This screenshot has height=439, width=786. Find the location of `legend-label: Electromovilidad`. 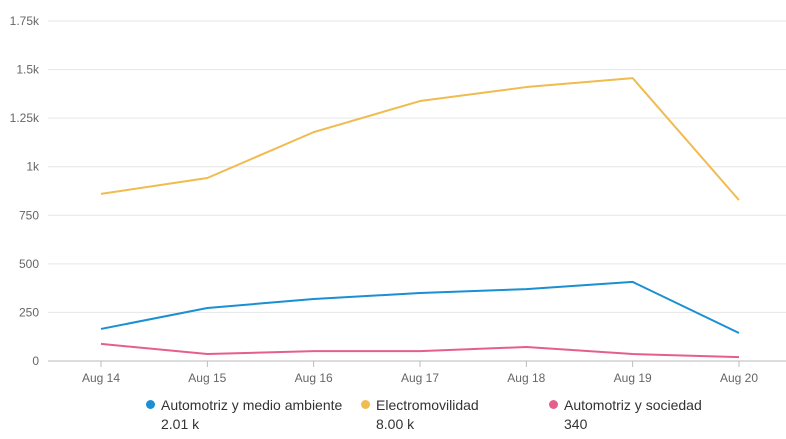

legend-label: Electromovilidad is located at coordinates (427, 405).